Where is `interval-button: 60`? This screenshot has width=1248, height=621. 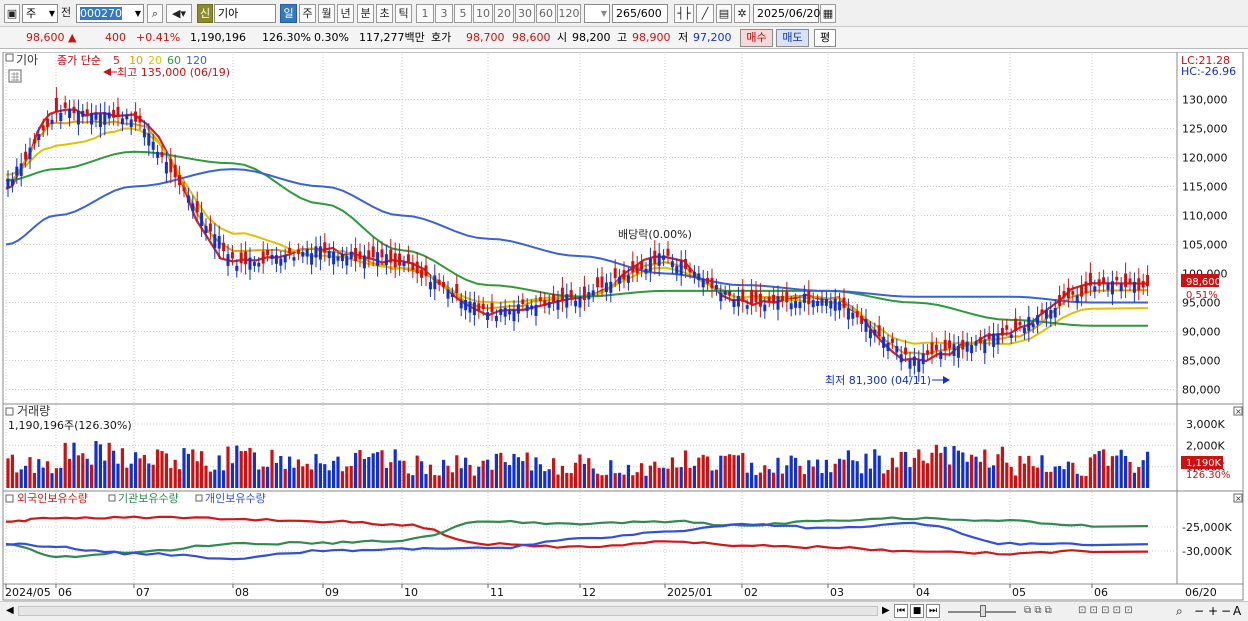
interval-button: 60 is located at coordinates (546, 13).